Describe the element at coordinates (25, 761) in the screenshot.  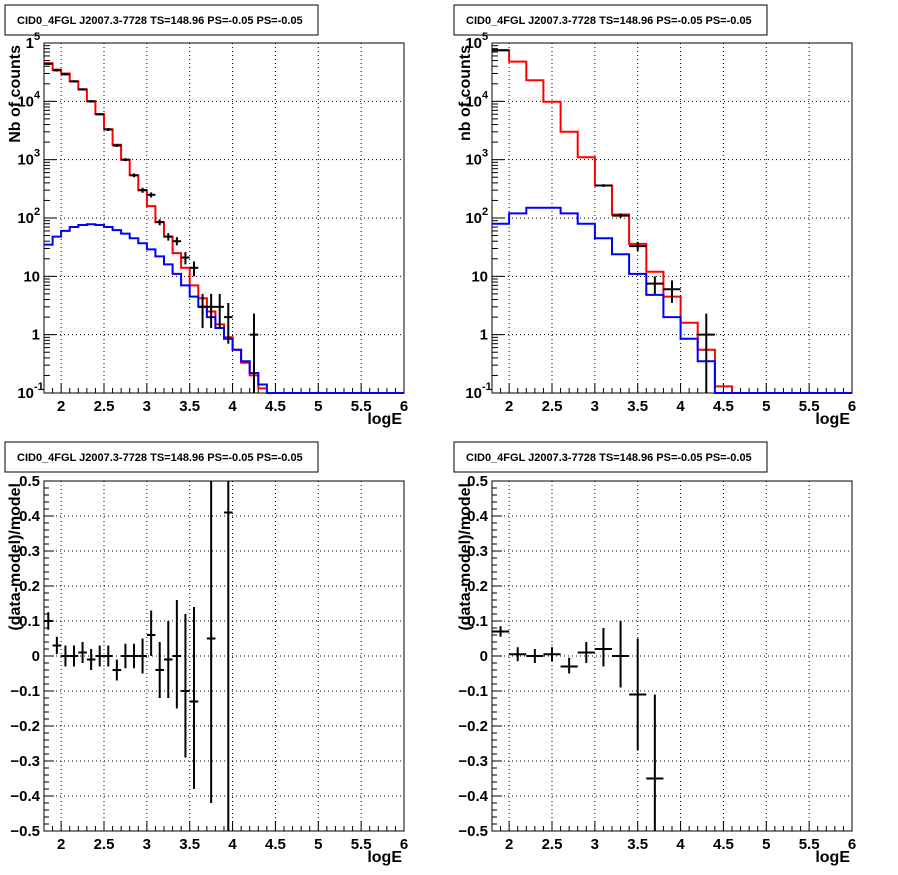
I see `y-tick-label: −0.3` at that location.